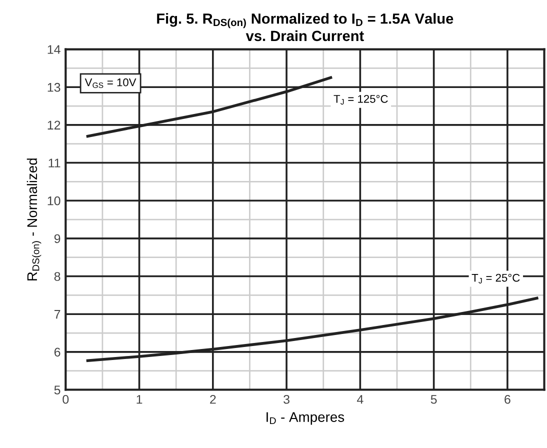 The width and height of the screenshot is (547, 448). Describe the element at coordinates (305, 27) in the screenshot. I see `chart-title: Fig. 5. R$_{DS(on)}$ Normalized to I$_{D}$ = 1.5A Value vs. Drain Current` at that location.